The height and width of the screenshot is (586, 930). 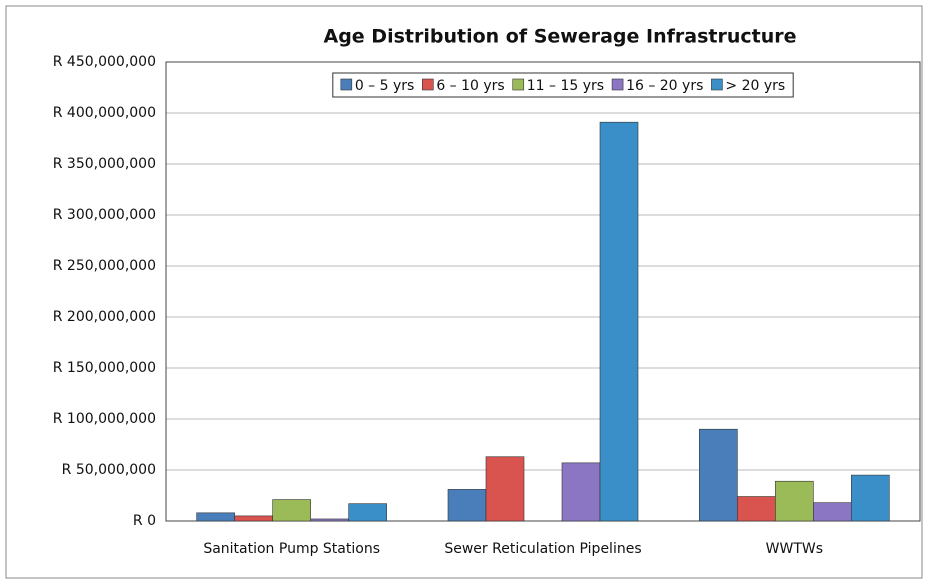 What do you see at coordinates (291, 549) in the screenshot?
I see `x-tick-label: Sanitation Pump Stations` at bounding box center [291, 549].